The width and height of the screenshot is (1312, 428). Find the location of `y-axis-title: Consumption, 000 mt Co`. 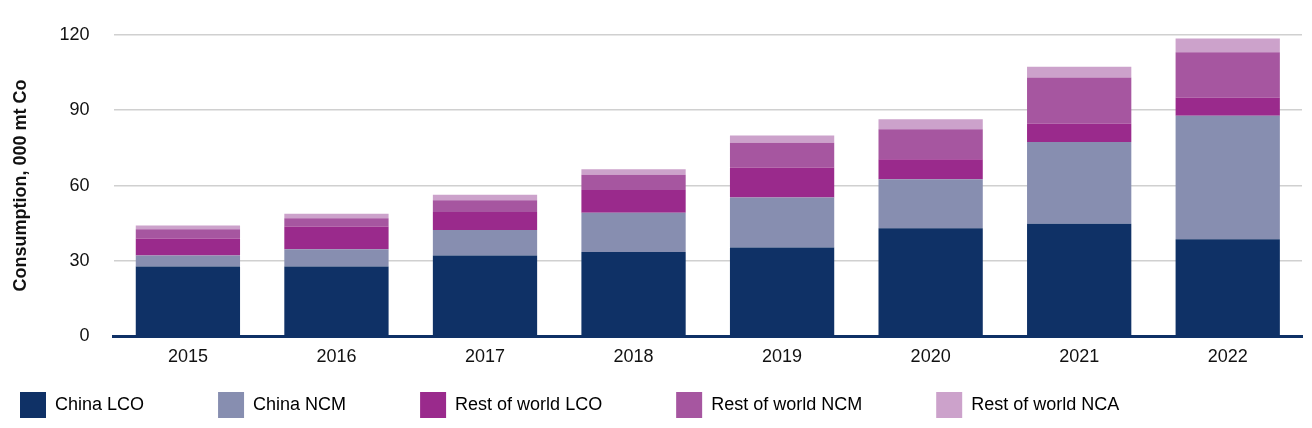

y-axis-title: Consumption, 000 mt Co is located at coordinates (19, 185).